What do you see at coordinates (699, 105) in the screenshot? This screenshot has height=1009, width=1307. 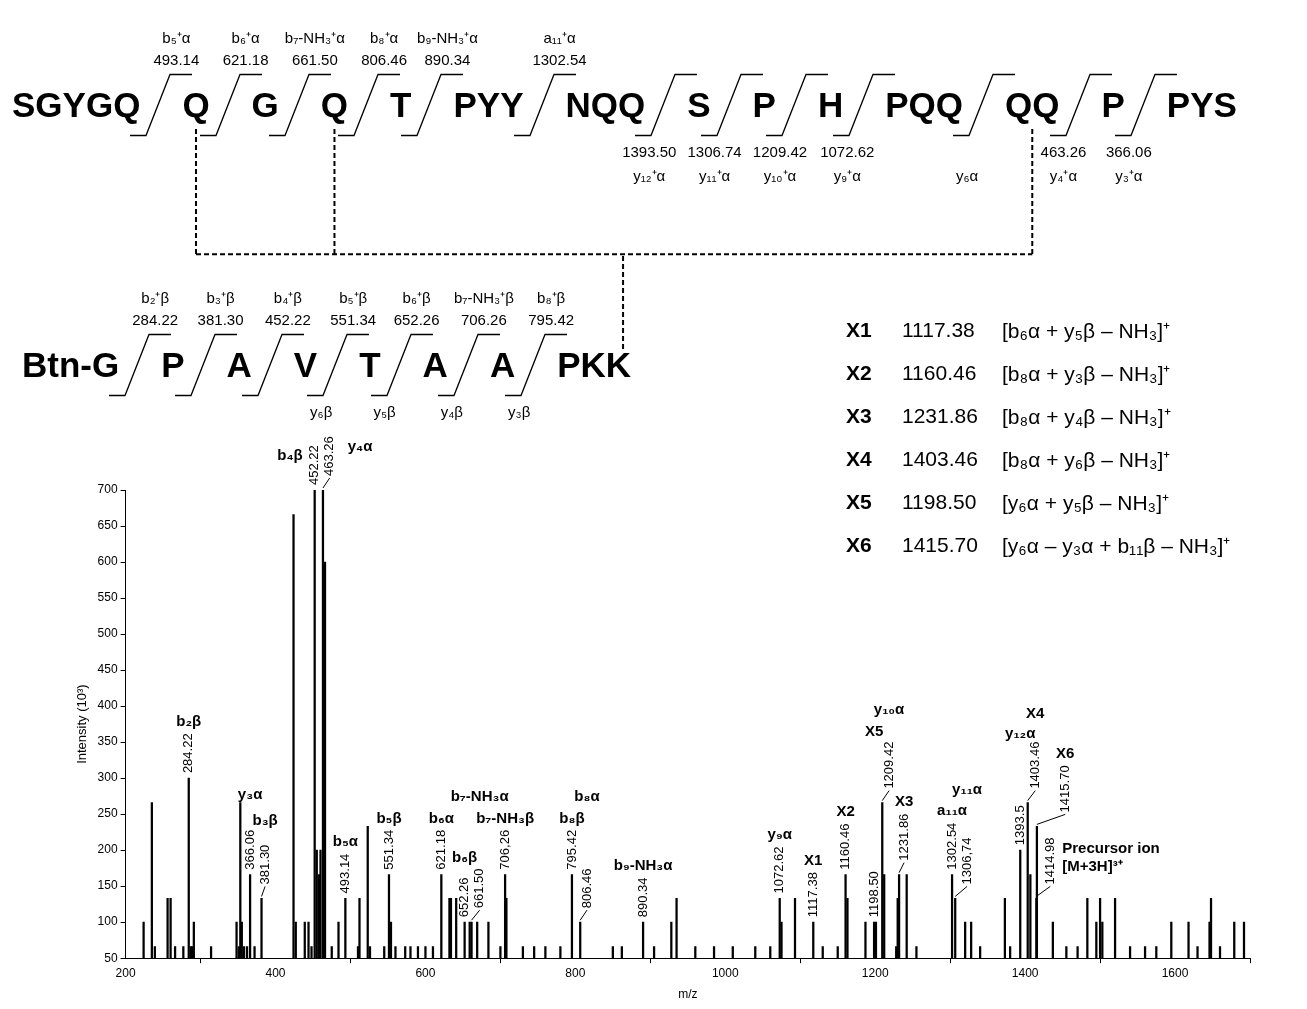 I see `category-label: S` at bounding box center [699, 105].